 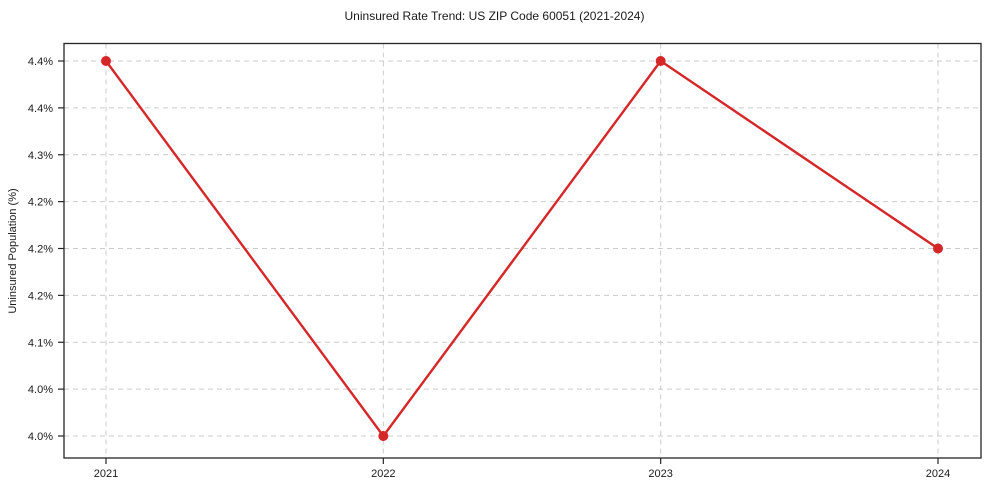 I want to click on x-tick-label: 2021, so click(x=106, y=474).